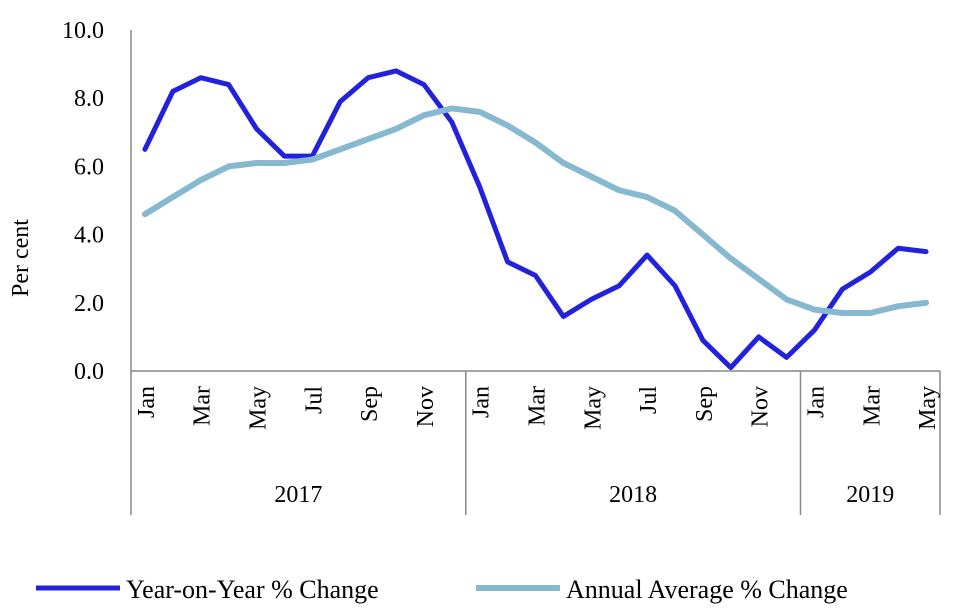 Image resolution: width=961 pixels, height=615 pixels. Describe the element at coordinates (89, 236) in the screenshot. I see `y-tick-label: 4.0` at that location.